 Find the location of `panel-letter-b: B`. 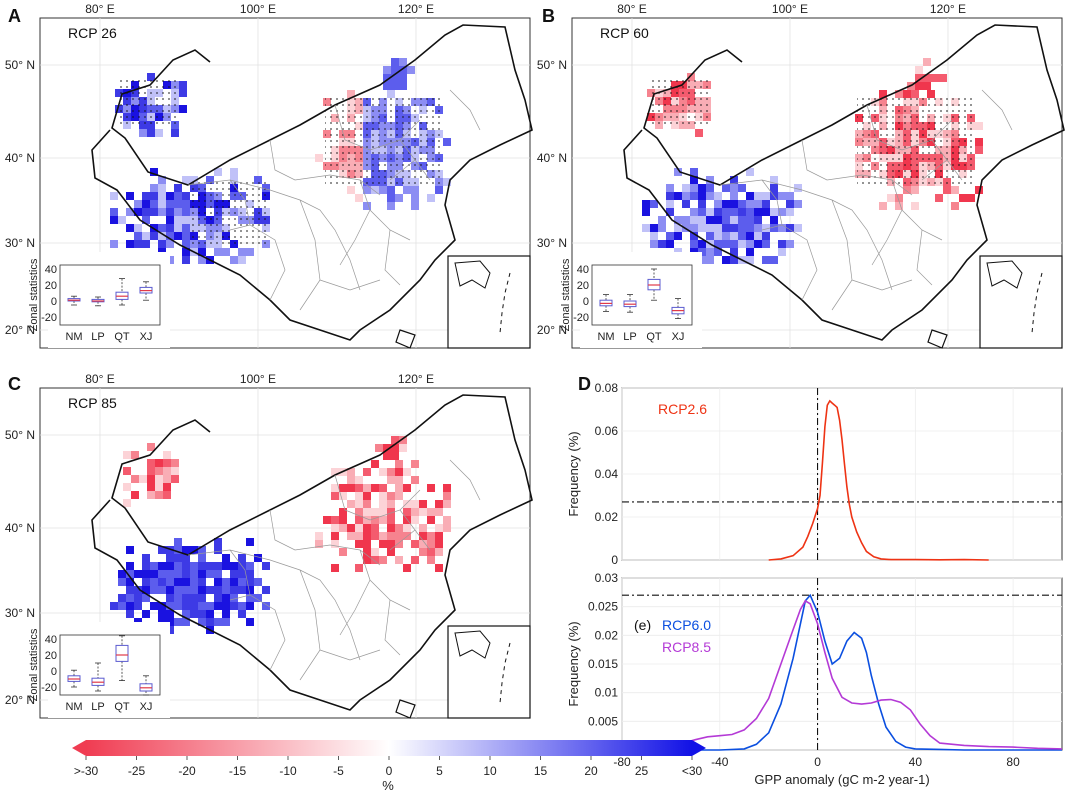

panel-letter-b: B is located at coordinates (548, 16).